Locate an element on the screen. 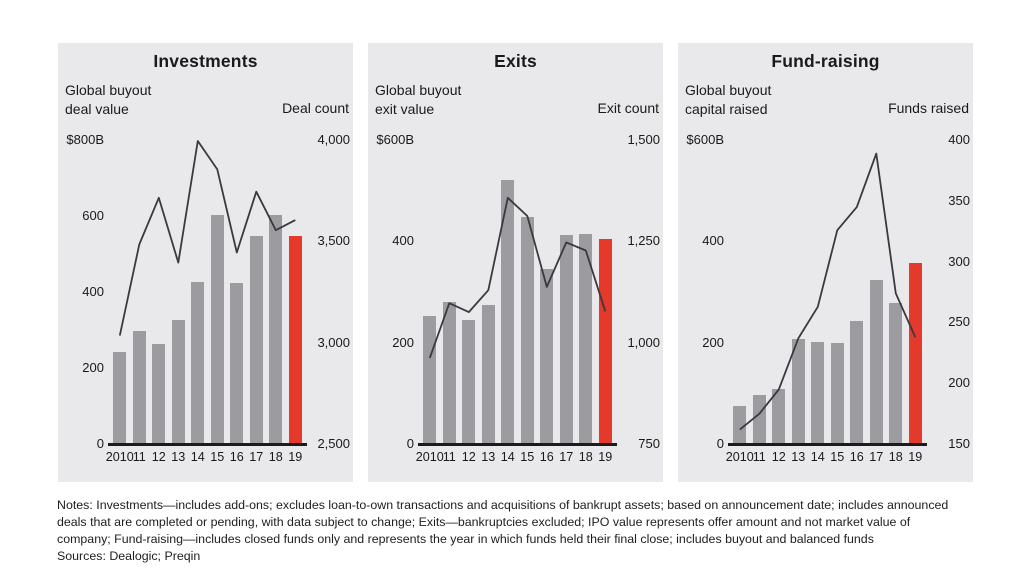 The width and height of the screenshot is (1016, 586). y-axis-tick: 600 is located at coordinates (93, 215).